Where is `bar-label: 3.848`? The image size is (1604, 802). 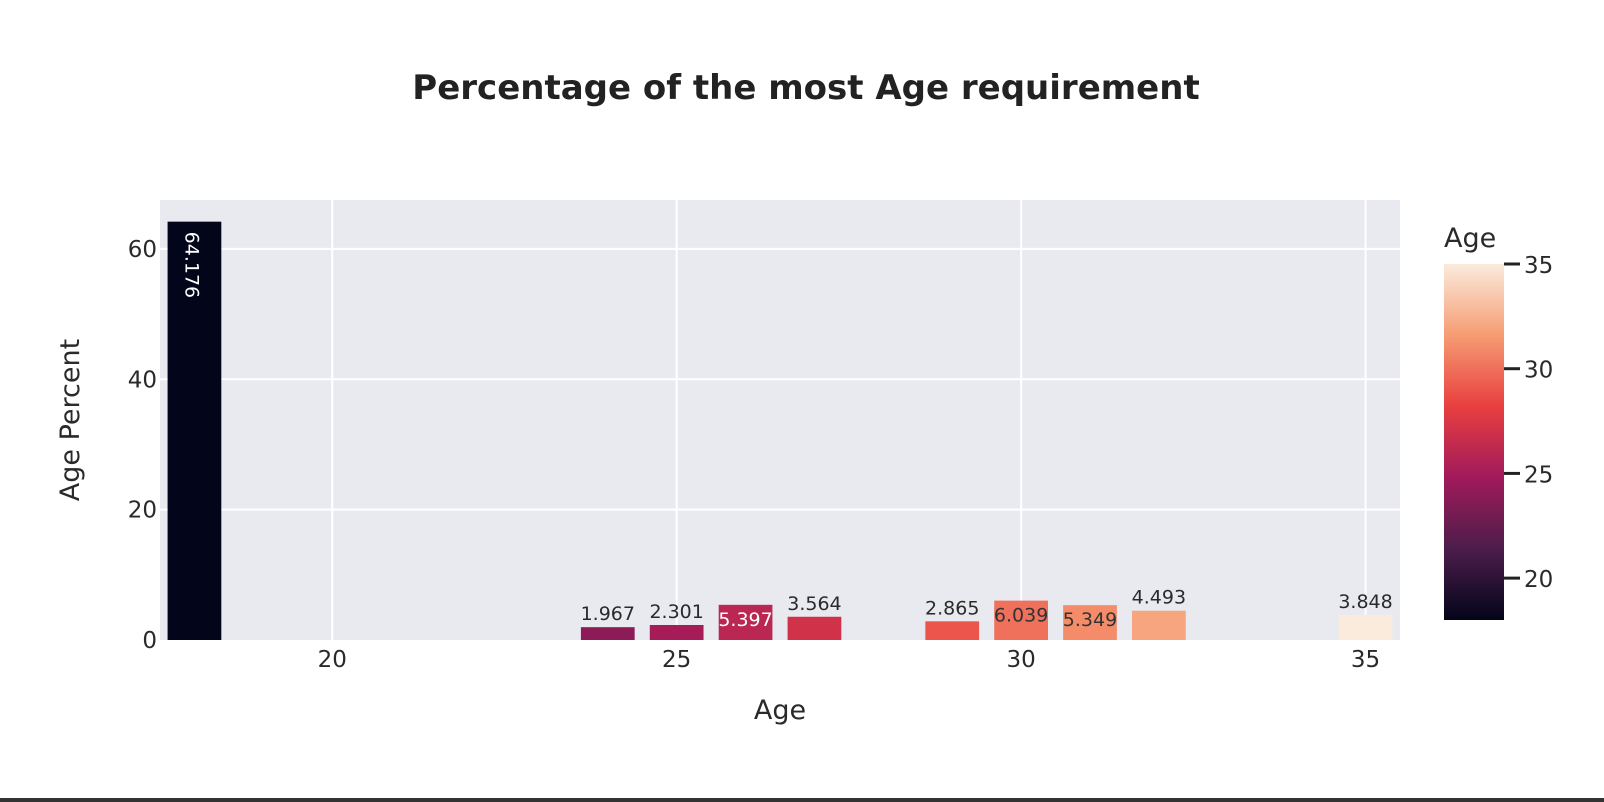
bar-label: 3.848 is located at coordinates (1365, 602).